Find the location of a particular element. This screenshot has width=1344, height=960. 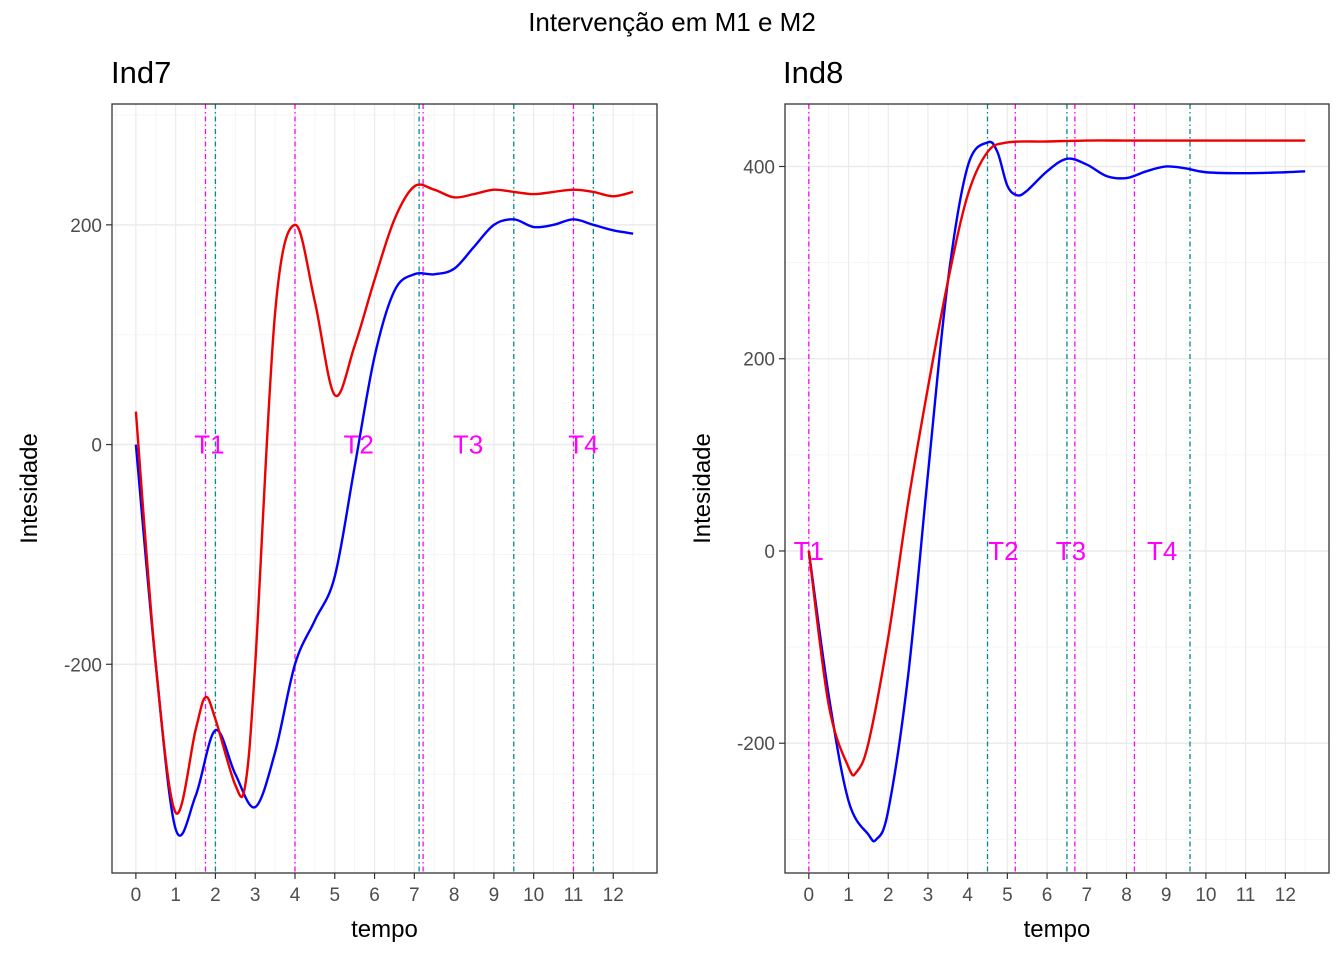

y-tick-label: 400 is located at coordinates (759, 167).